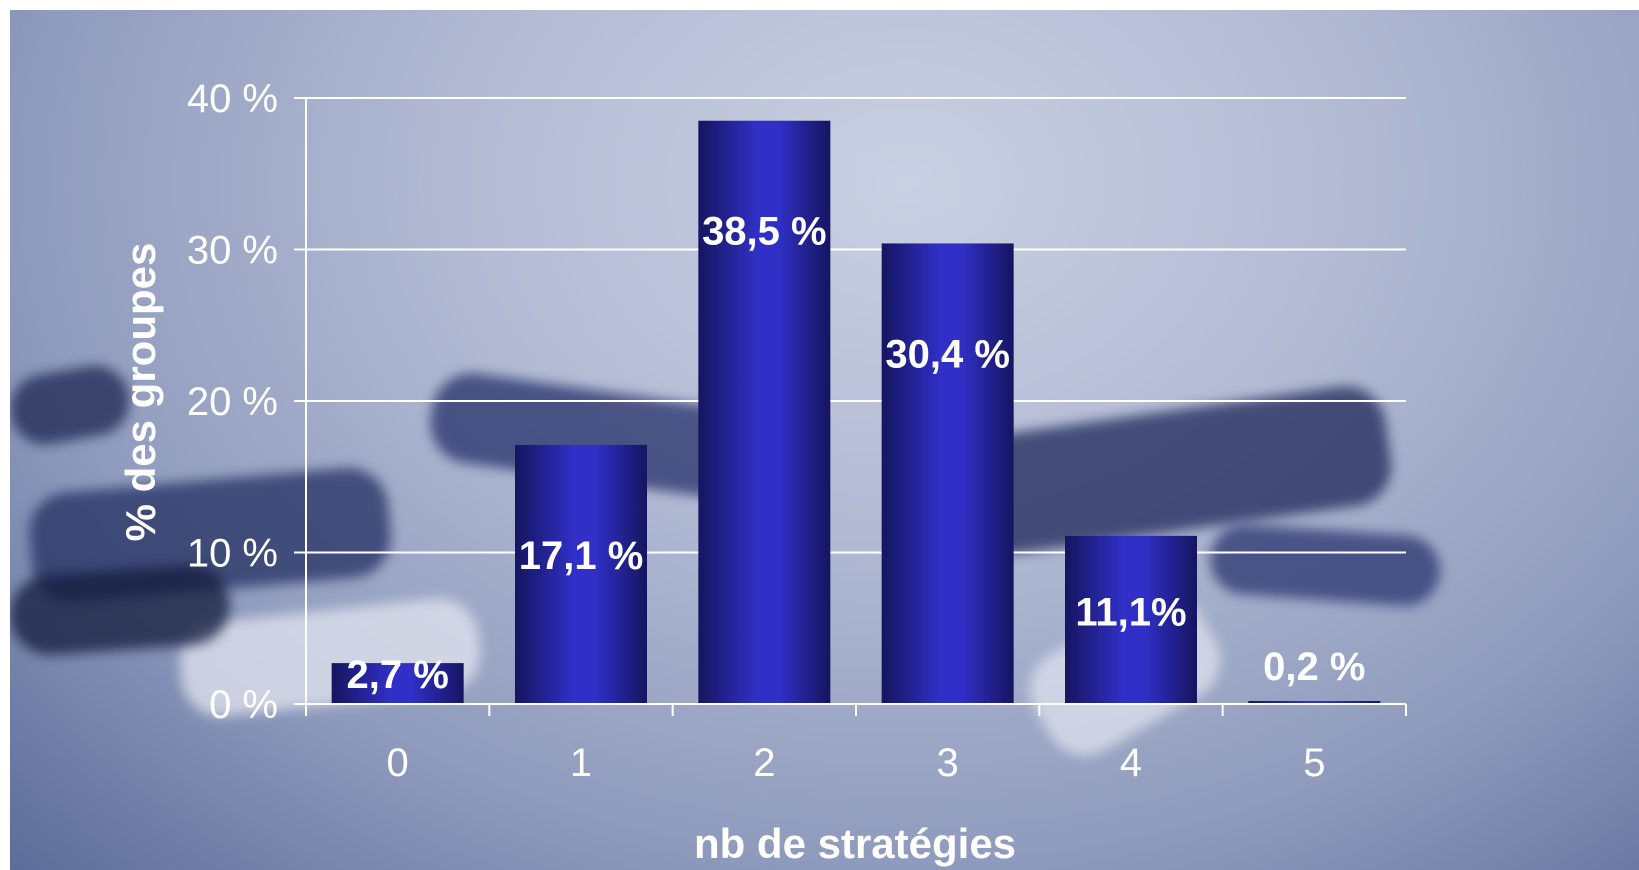 This screenshot has height=870, width=1639. What do you see at coordinates (1314, 763) in the screenshot?
I see `x-tick-label: 5` at bounding box center [1314, 763].